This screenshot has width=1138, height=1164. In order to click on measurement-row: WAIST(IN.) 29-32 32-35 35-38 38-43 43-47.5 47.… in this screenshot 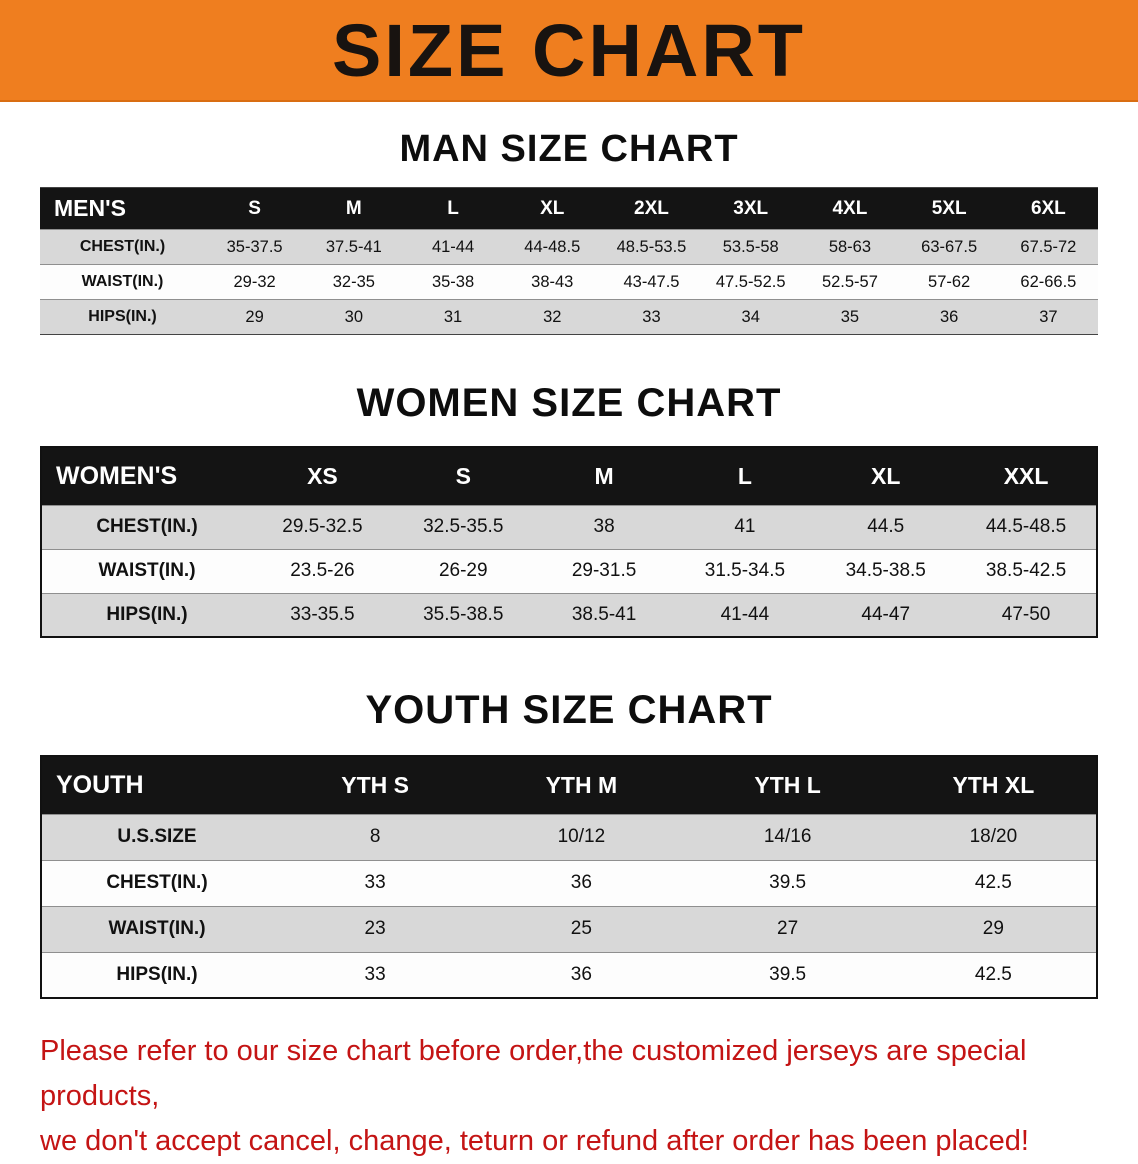, I will do `click(569, 282)`.